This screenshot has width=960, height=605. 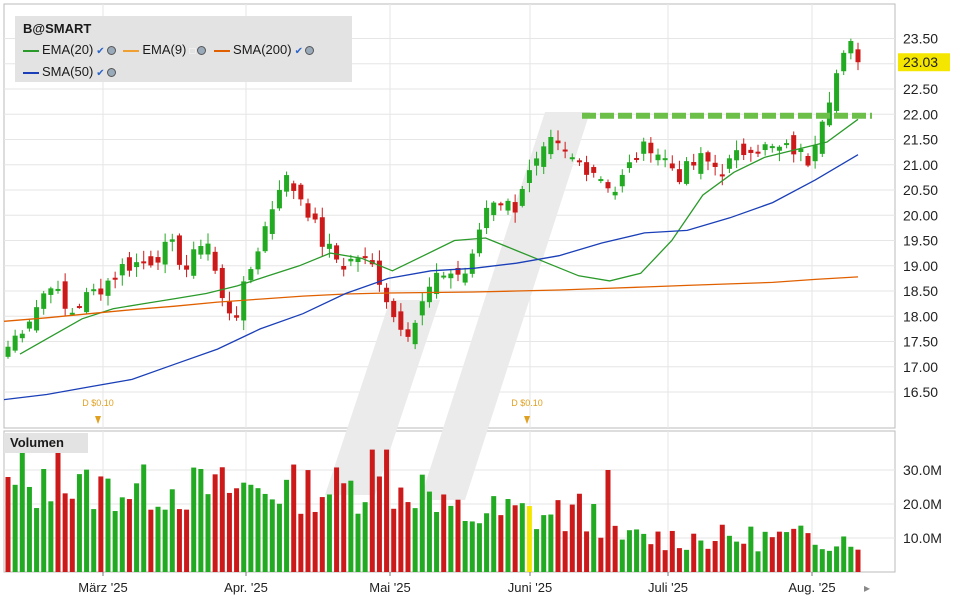 I want to click on scroll-handle-icon: ▸, so click(x=867, y=588).